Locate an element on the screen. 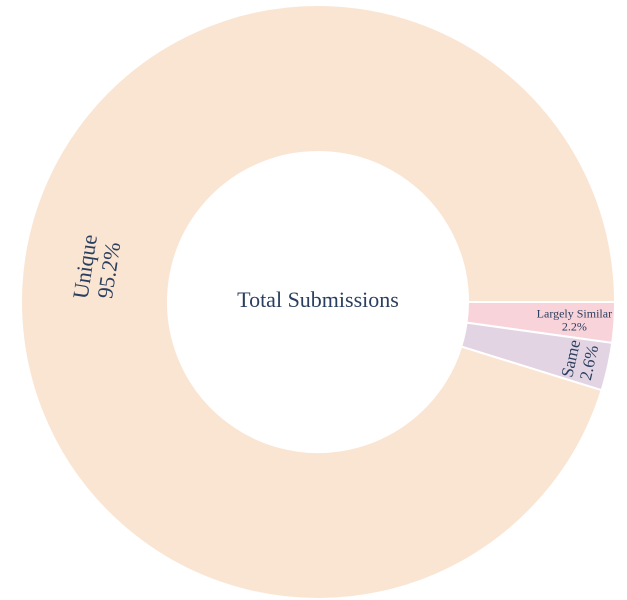 The image size is (627, 600). slice-label: Largely Similar 2.2% is located at coordinates (574, 319).